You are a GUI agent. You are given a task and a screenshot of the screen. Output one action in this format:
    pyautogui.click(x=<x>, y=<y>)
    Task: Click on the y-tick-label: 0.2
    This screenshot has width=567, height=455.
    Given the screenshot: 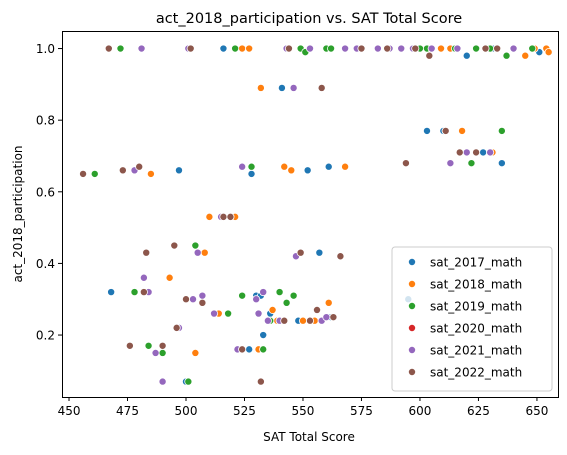 What is the action you would take?
    pyautogui.click(x=45, y=336)
    